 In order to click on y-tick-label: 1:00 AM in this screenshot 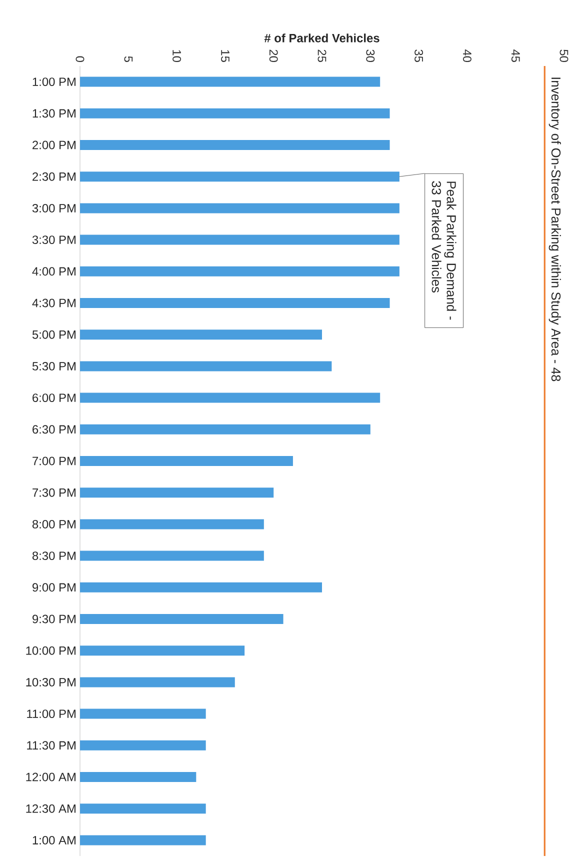, I will do `click(54, 840)`.